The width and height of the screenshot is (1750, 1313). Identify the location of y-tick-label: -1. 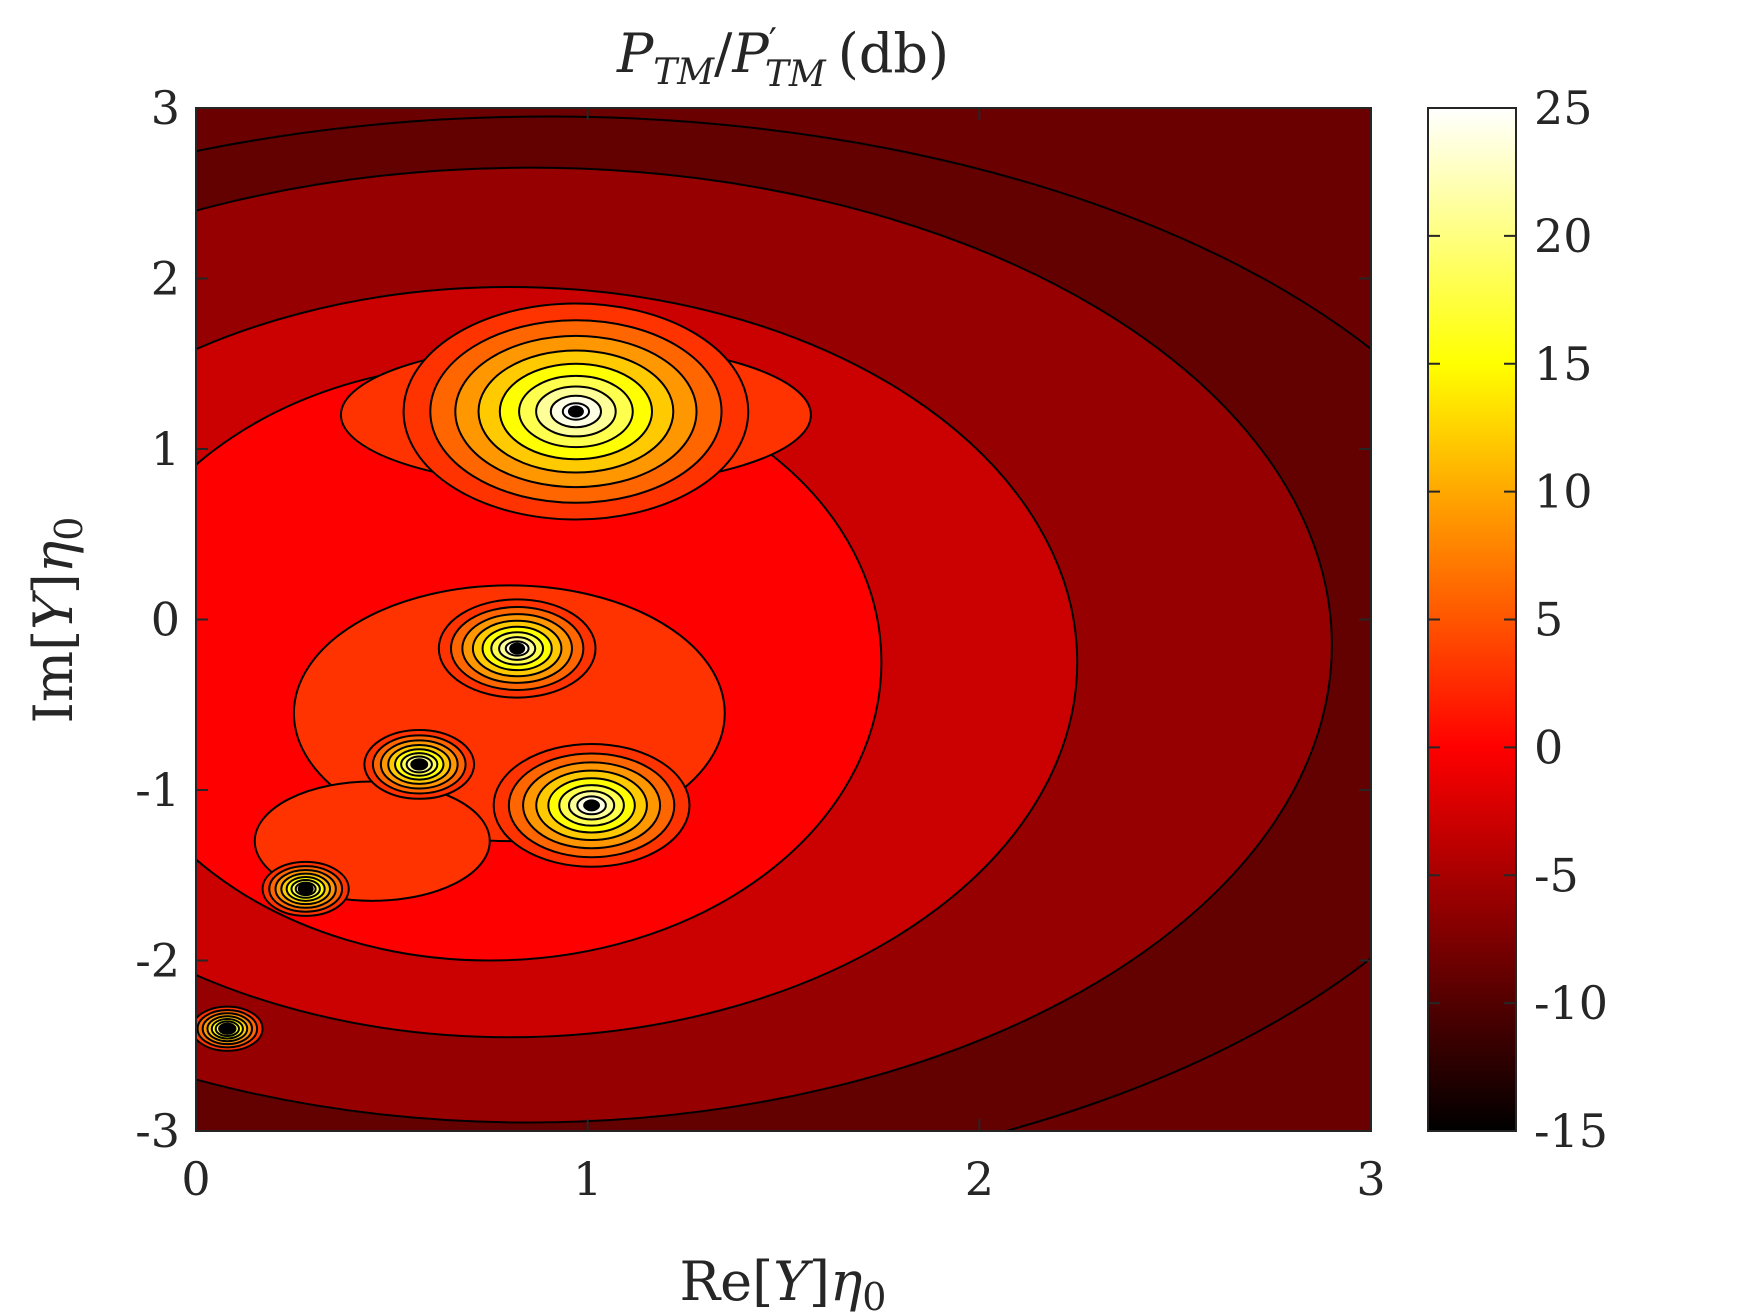
(157, 790).